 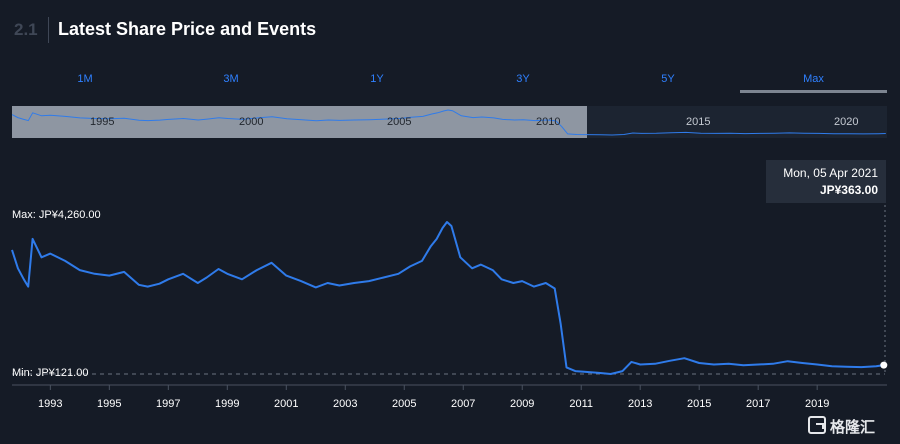 I want to click on logo-text: 格隆汇, so click(x=853, y=427).